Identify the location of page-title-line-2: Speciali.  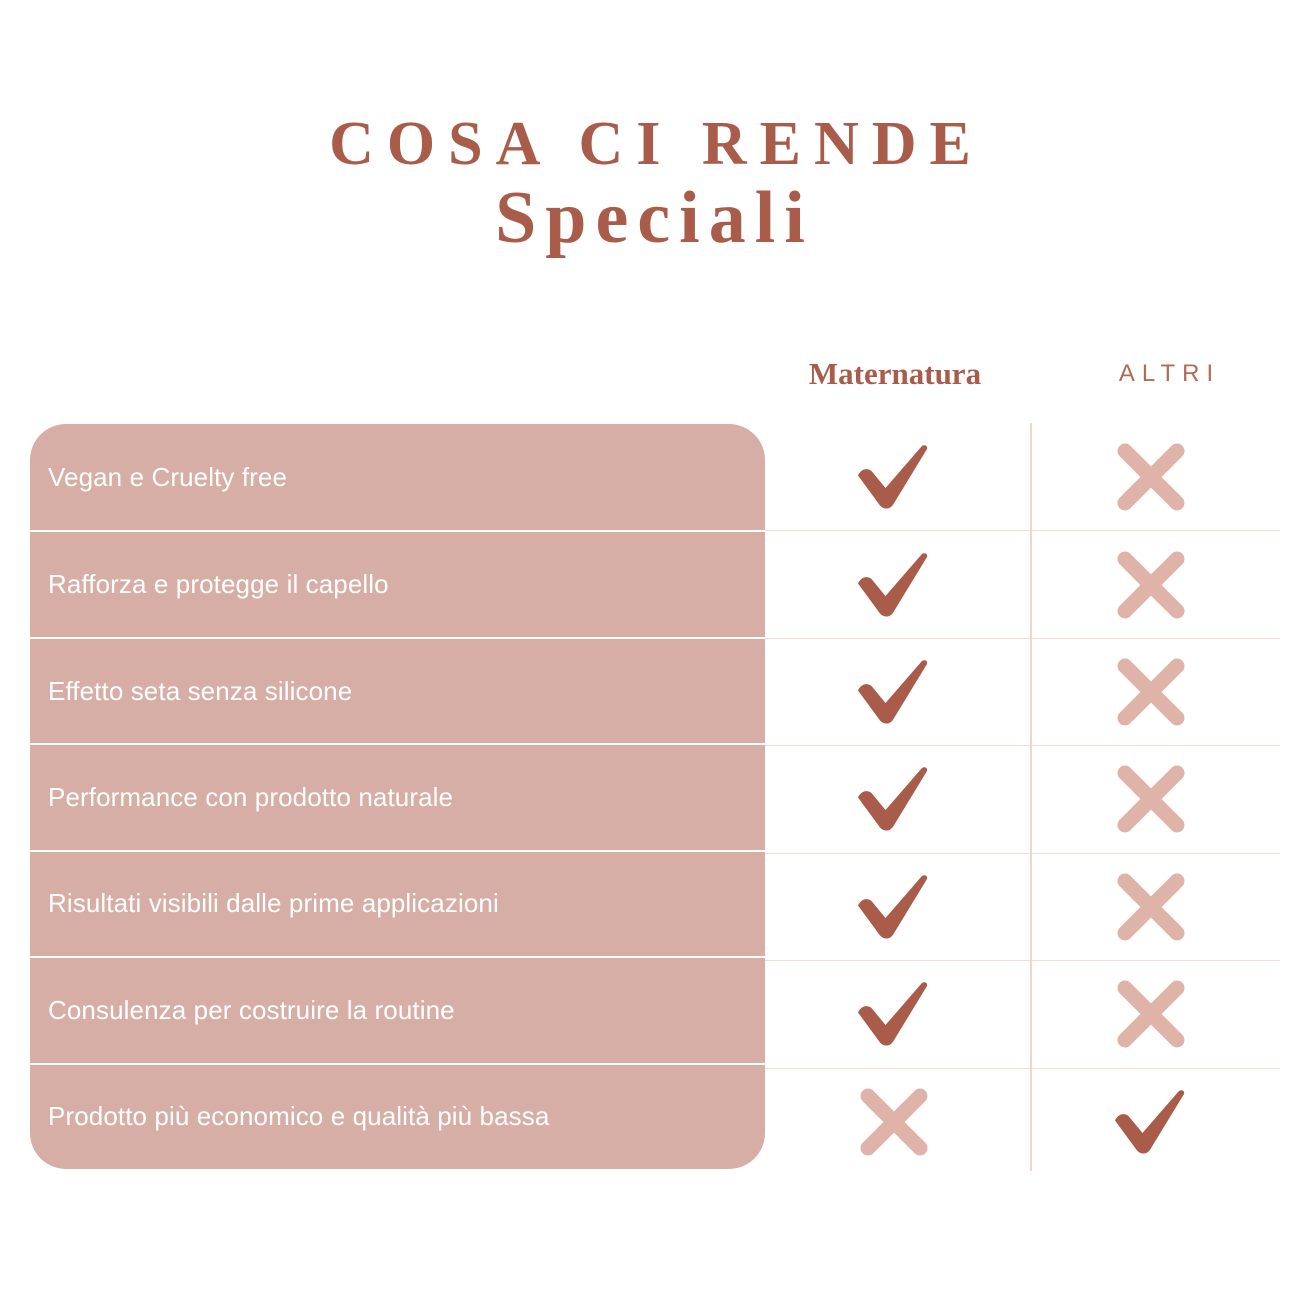
(654, 218).